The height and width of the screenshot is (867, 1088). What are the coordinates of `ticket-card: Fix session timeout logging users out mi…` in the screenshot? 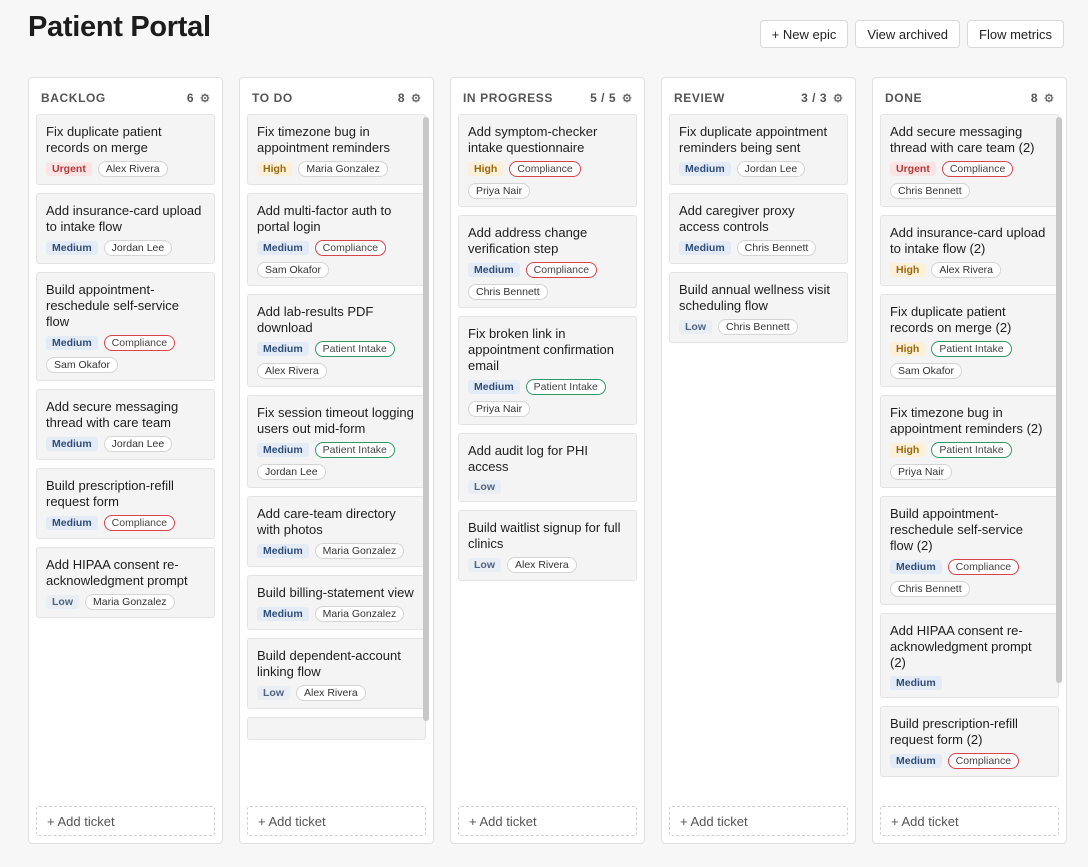 It's located at (336, 441).